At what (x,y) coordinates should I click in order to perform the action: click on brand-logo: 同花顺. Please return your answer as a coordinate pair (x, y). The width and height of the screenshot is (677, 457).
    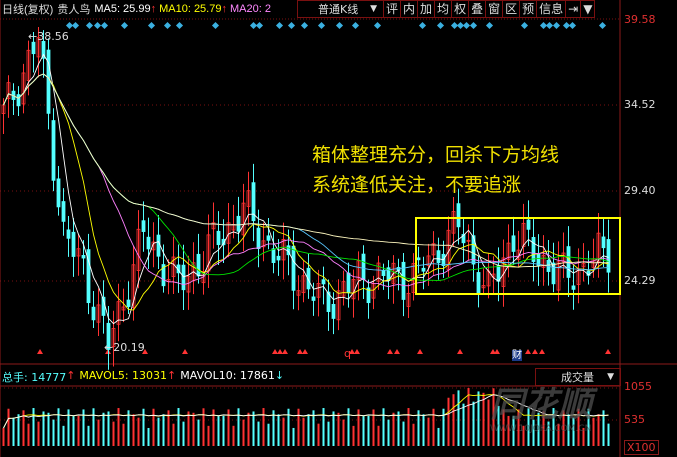
    Looking at the image, I should click on (541, 405).